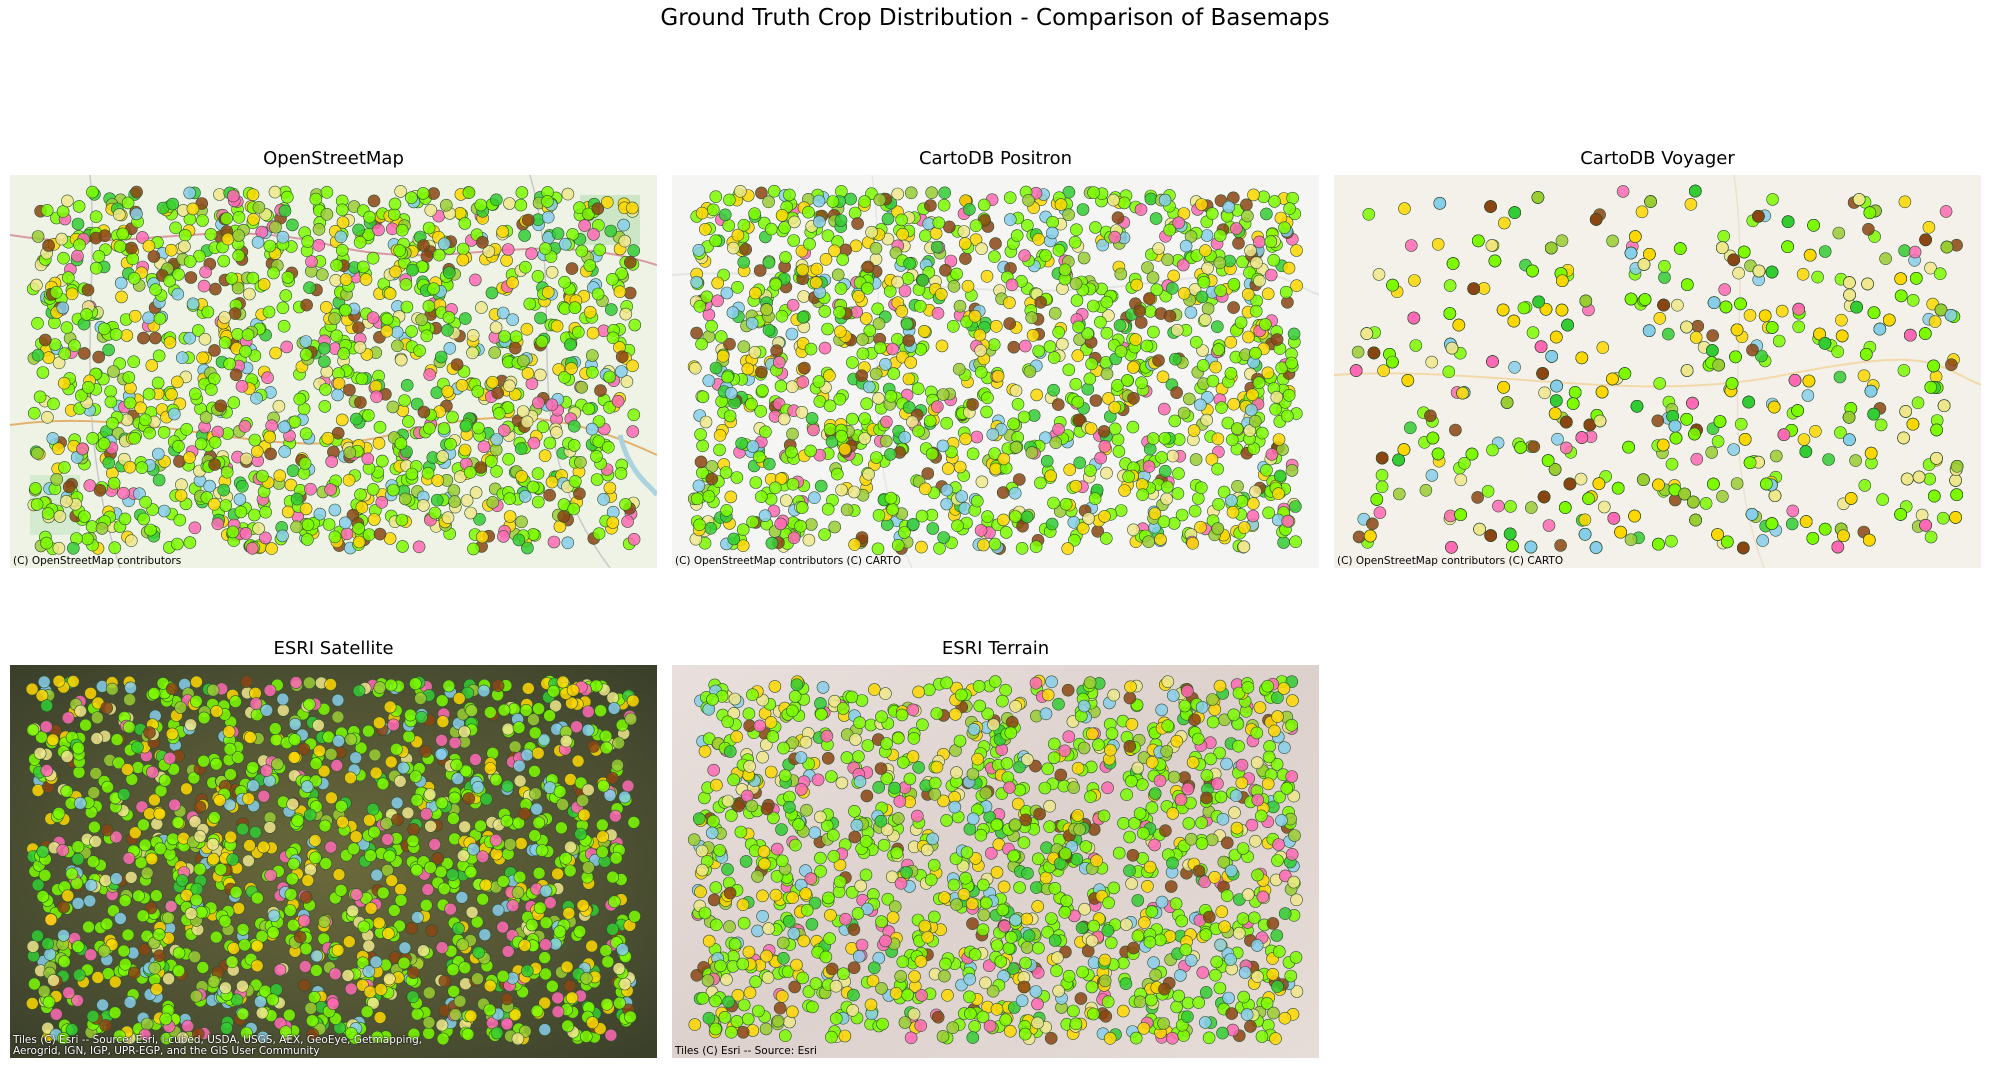  I want to click on attribution-text: (C) OpenStreetMap contributors, so click(97, 561).